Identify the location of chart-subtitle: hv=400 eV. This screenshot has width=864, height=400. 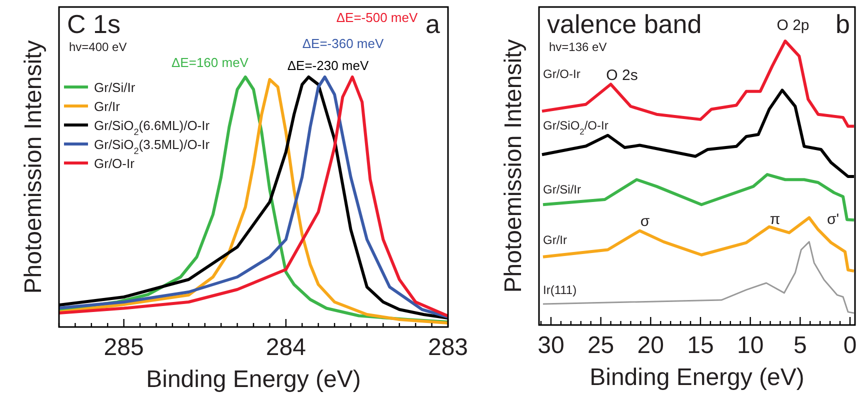
(98, 47).